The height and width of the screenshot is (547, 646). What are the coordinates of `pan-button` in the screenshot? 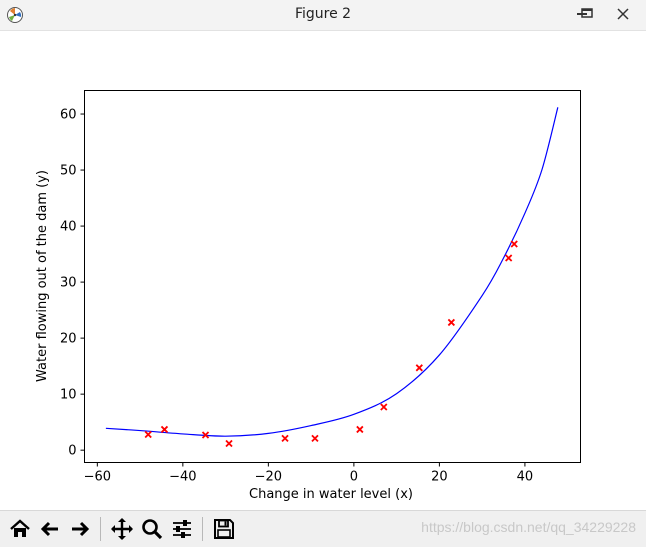 It's located at (122, 529).